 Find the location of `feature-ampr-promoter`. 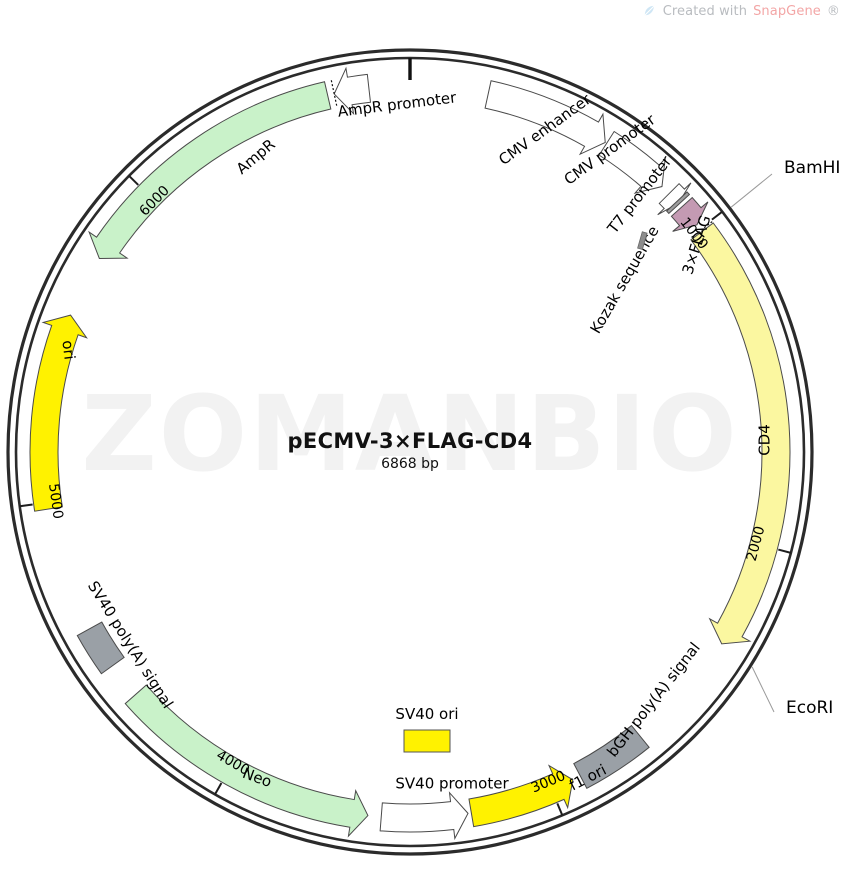

feature-ampr-promoter is located at coordinates (352, 91).